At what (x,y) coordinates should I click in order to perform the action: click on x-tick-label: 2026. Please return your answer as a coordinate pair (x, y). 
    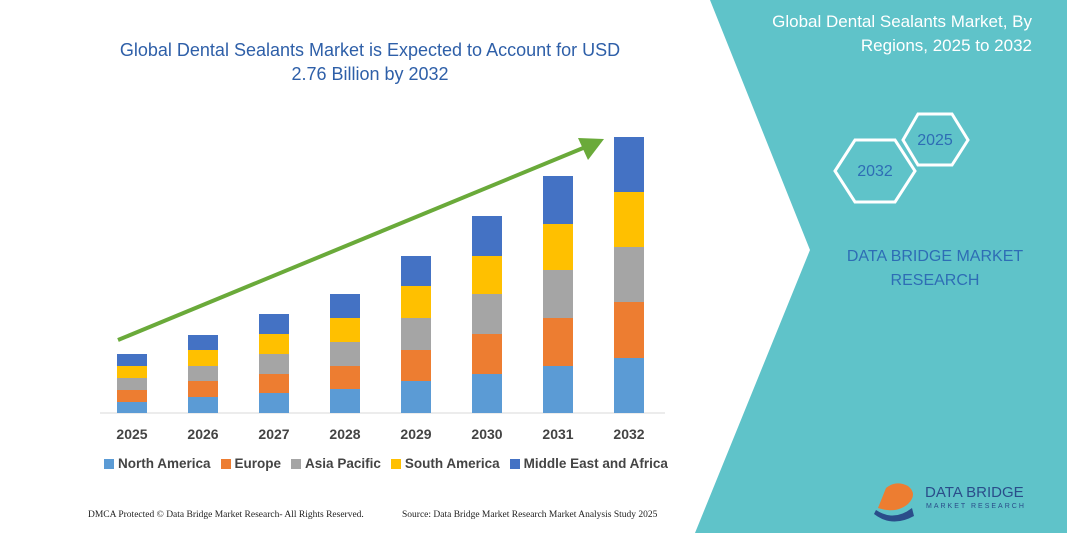
    Looking at the image, I should click on (202, 434).